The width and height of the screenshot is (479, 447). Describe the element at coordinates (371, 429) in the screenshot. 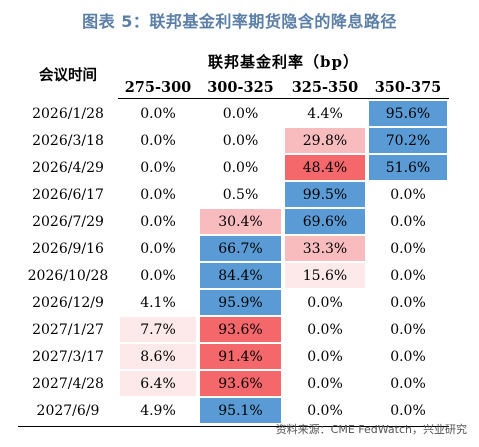

I see `source-note: 资料来源：CME FedWatch，兴业研究` at that location.